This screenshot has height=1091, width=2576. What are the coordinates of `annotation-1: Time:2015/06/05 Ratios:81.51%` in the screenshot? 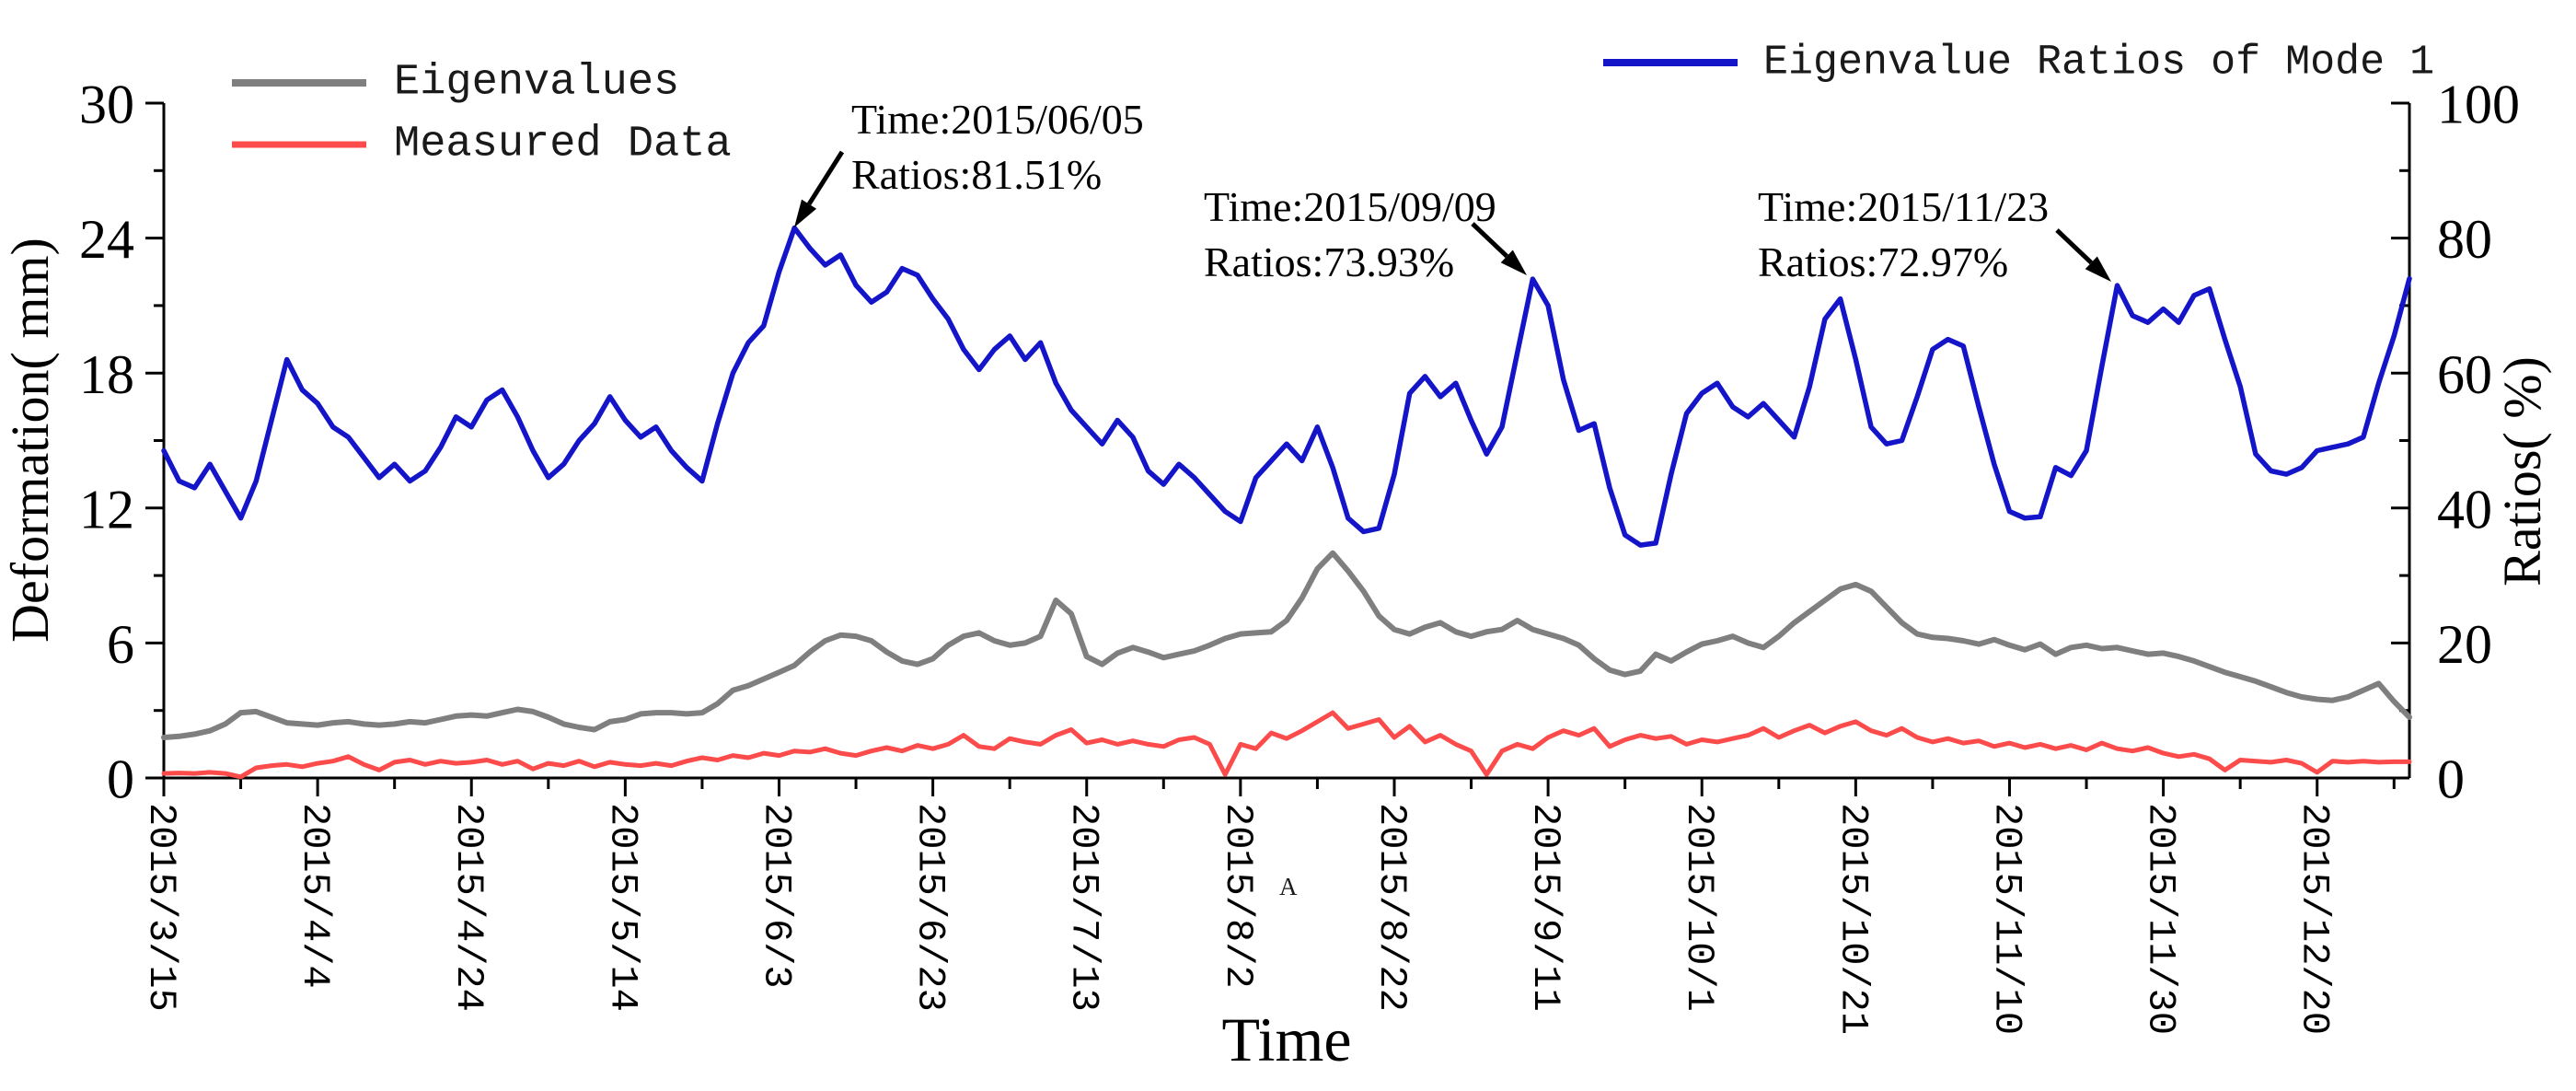 It's located at (969, 161).